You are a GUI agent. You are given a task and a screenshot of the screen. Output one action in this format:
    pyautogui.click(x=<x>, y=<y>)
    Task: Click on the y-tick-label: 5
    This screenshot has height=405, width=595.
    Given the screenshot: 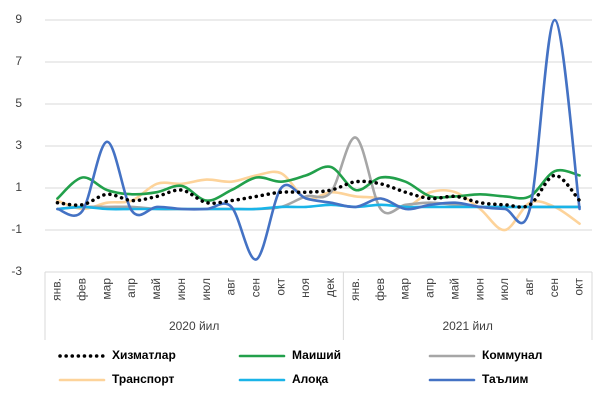 What is the action you would take?
    pyautogui.click(x=18, y=103)
    